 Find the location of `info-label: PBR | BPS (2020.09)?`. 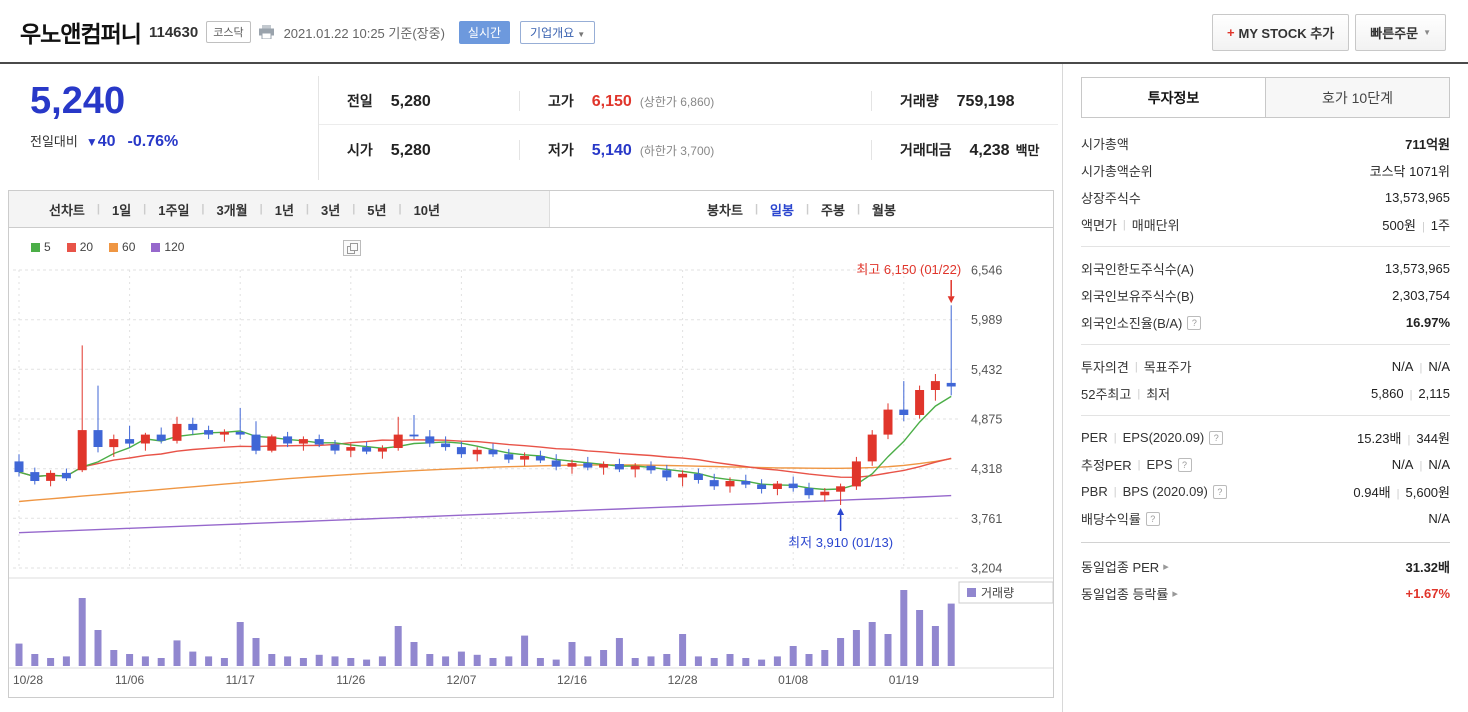

info-label: PBR | BPS (2020.09)? is located at coordinates (1154, 491).